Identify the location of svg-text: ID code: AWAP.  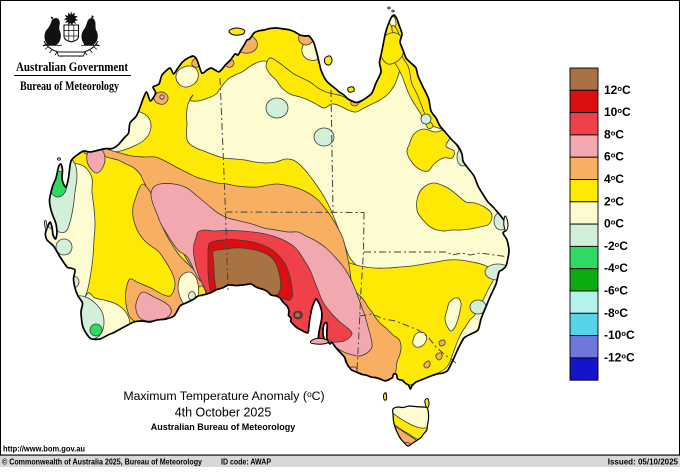
(246, 462).